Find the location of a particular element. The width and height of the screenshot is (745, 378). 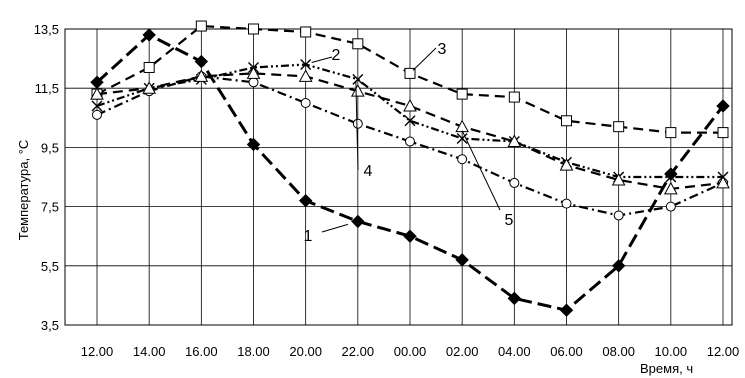

x-axis-label: Время, ч is located at coordinates (666, 368).